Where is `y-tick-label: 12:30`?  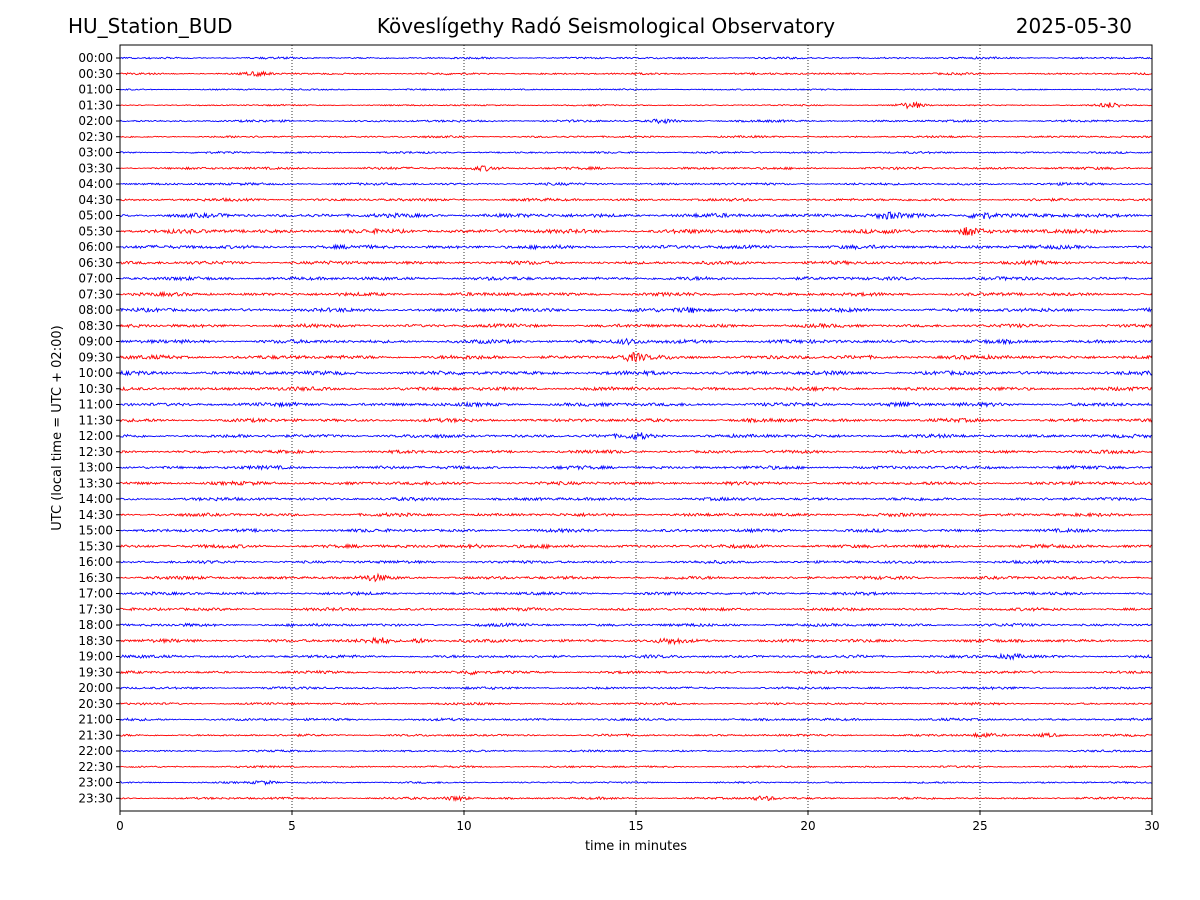
y-tick-label: 12:30 is located at coordinates (95, 452).